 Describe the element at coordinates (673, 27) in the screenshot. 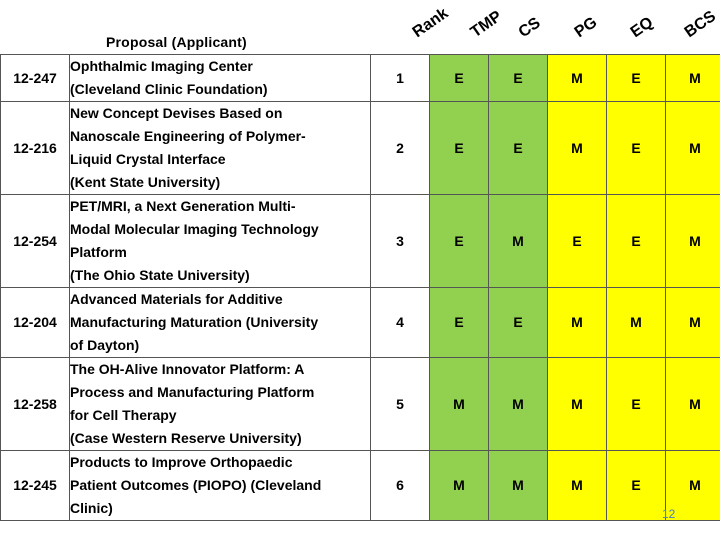

I see `header-eq: EQ` at that location.